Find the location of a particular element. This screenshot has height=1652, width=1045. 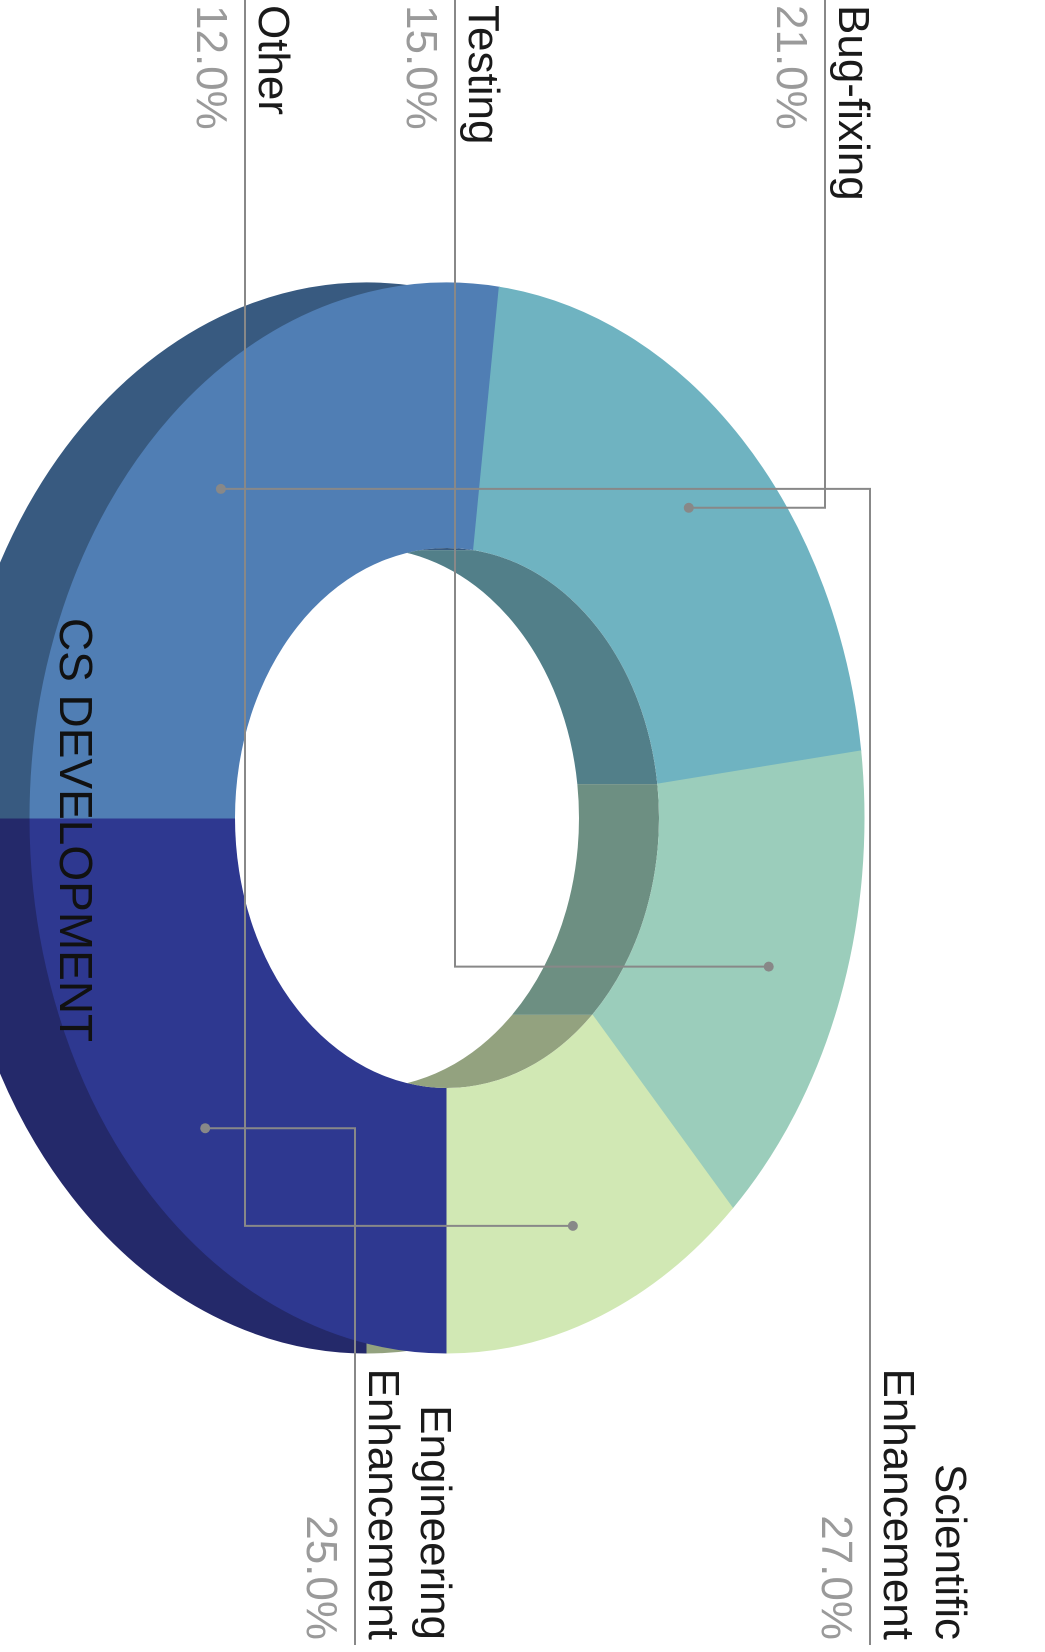

slice-label: Testing is located at coordinates (483, 74).